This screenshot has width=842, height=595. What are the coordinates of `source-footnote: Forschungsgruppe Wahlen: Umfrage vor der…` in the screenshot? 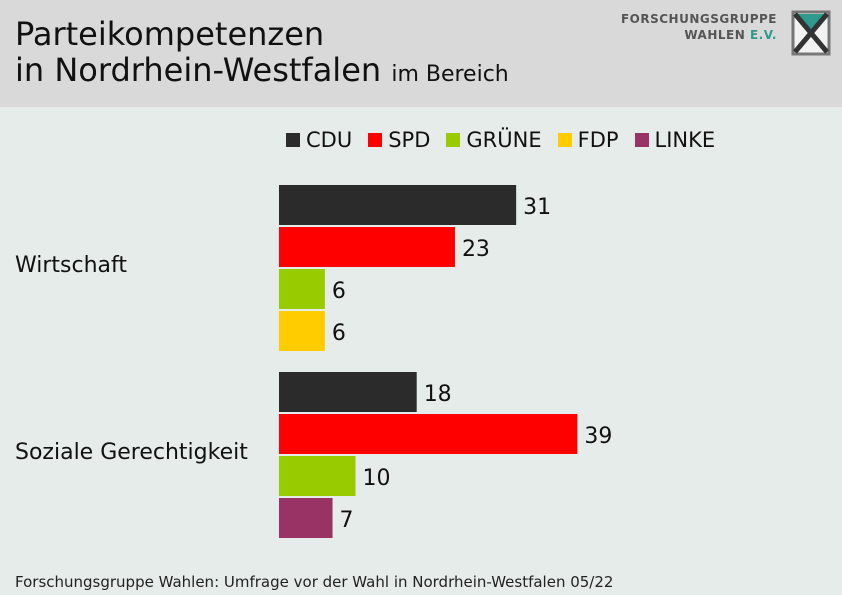 It's located at (314, 582).